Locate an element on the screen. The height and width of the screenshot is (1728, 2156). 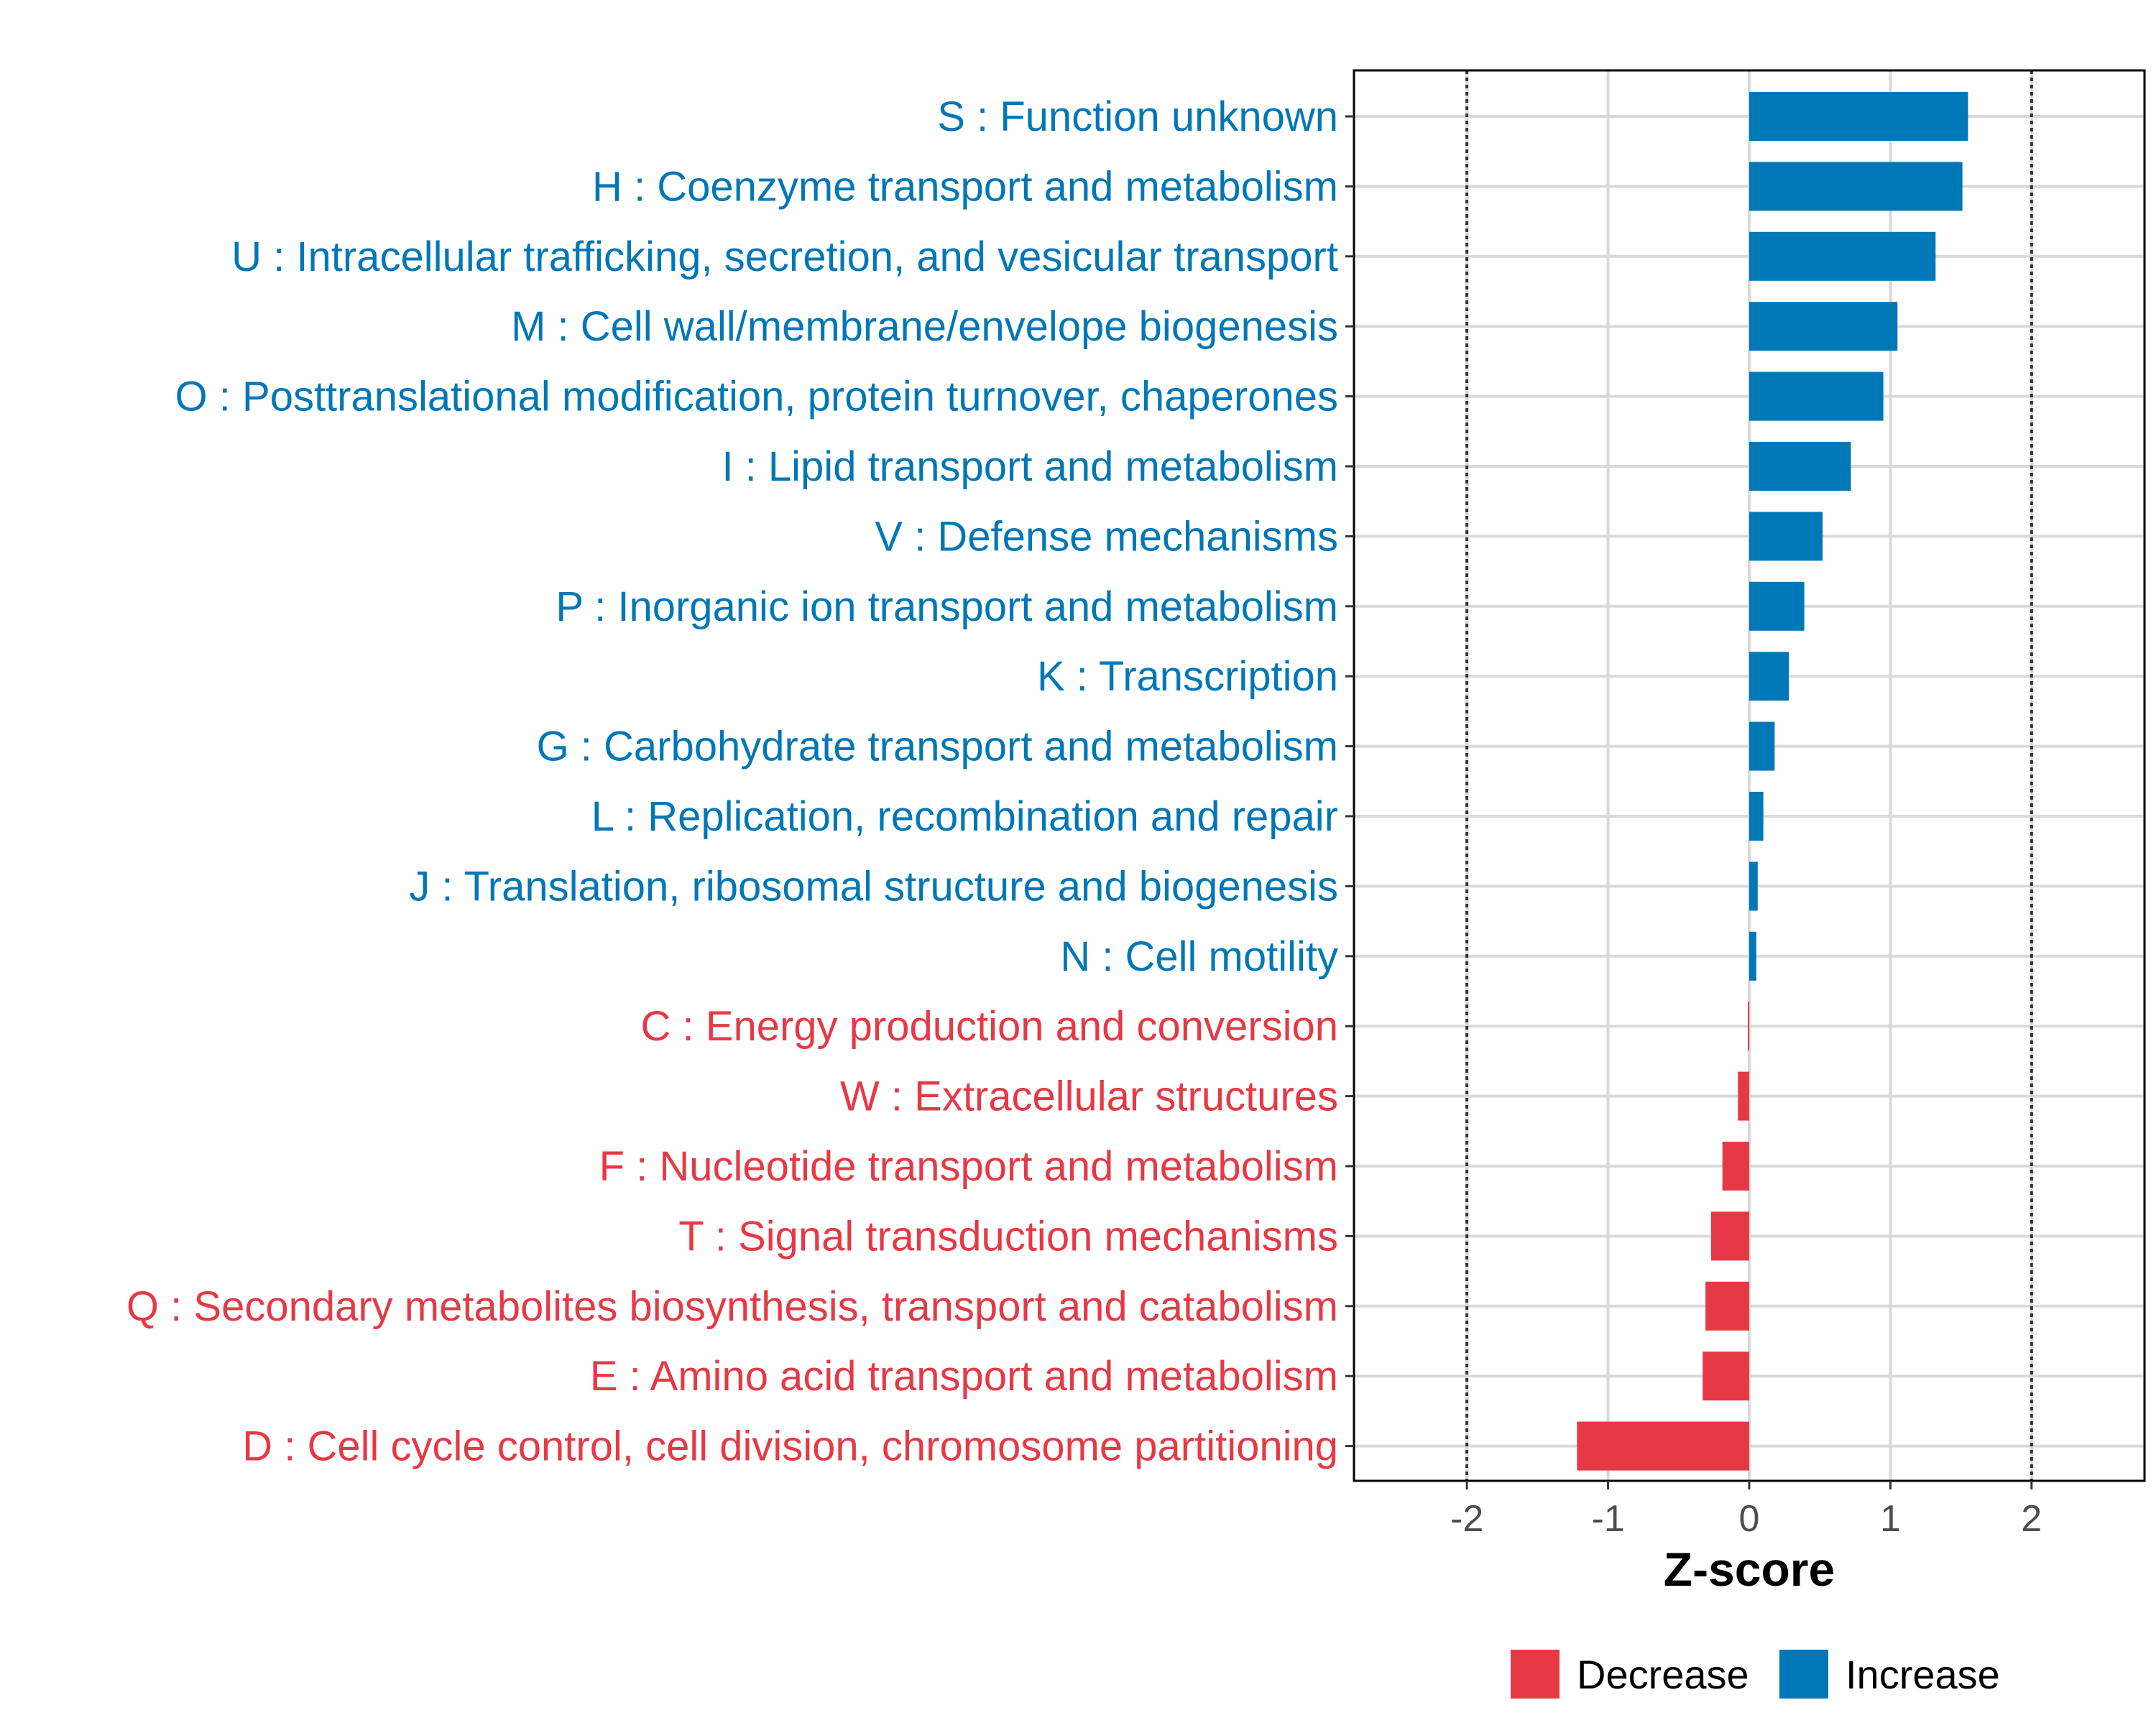
x-tick-label-1: -1 is located at coordinates (1607, 1519).